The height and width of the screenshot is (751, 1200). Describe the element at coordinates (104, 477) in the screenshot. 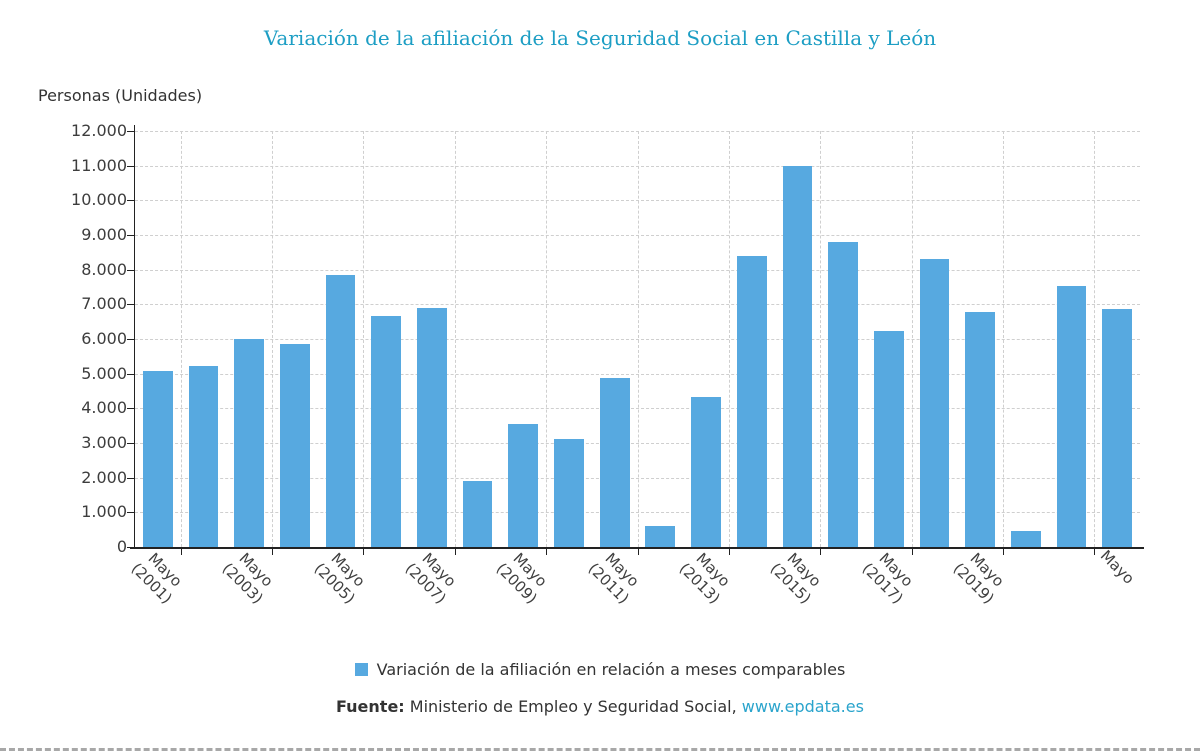

I see `y-axis-tick-label: 2.000` at that location.